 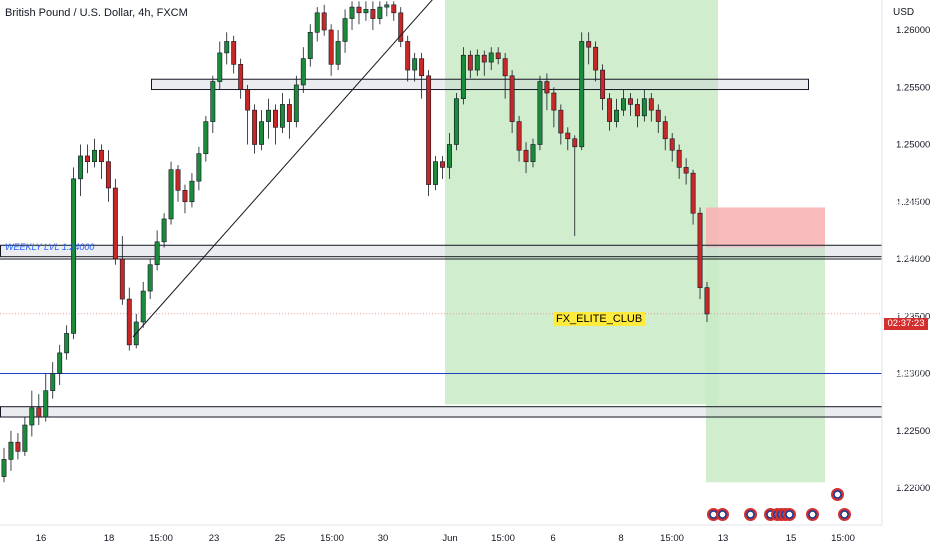 I want to click on time-tick-label: Jun, so click(x=449, y=538).